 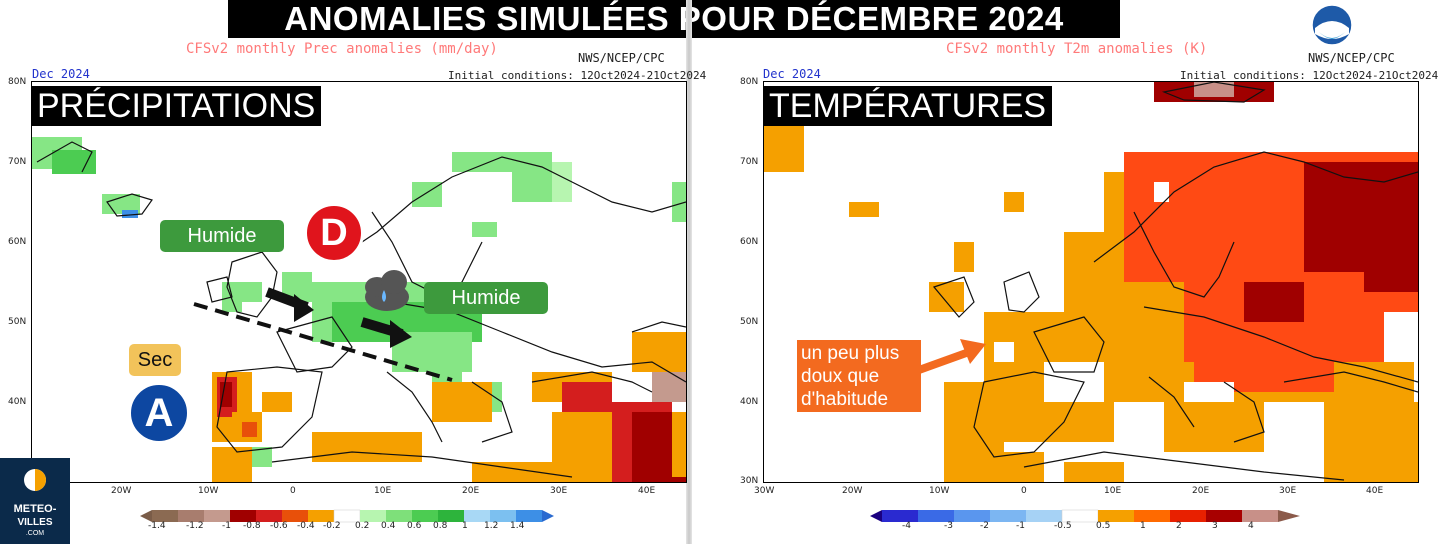 What do you see at coordinates (155, 360) in the screenshot?
I see `sec-label: Sec` at bounding box center [155, 360].